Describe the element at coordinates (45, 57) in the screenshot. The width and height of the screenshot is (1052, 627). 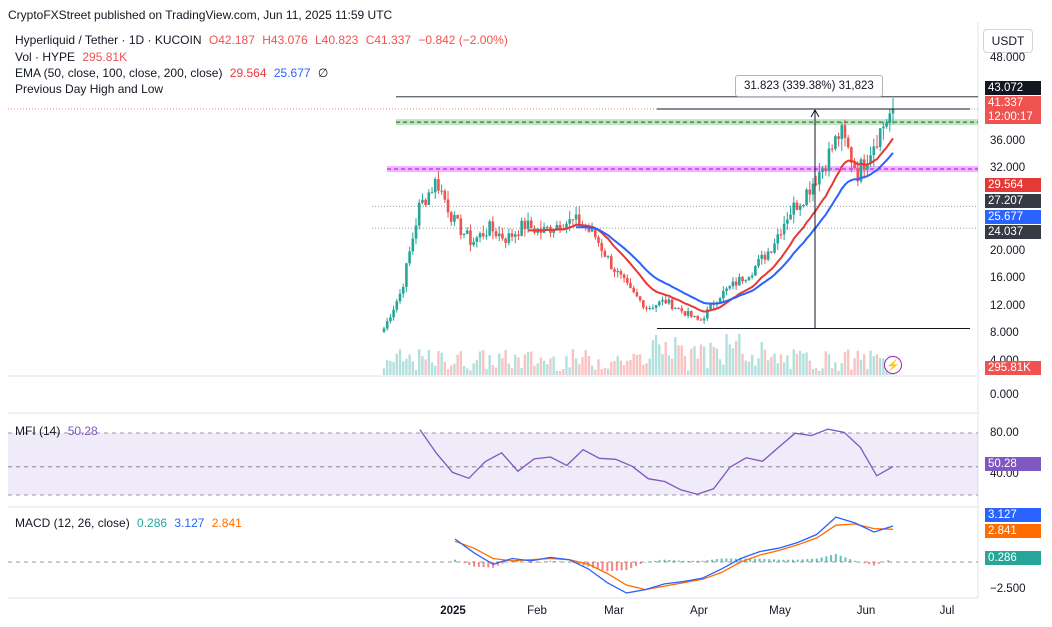
I see `volume-label: Vol · HYPE` at that location.